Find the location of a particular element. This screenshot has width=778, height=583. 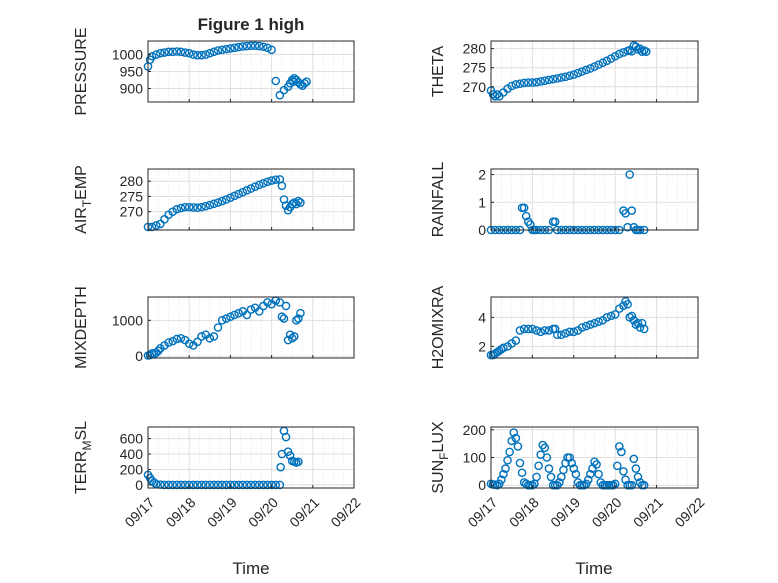

y-tick-label: 600 is located at coordinates (132, 439).